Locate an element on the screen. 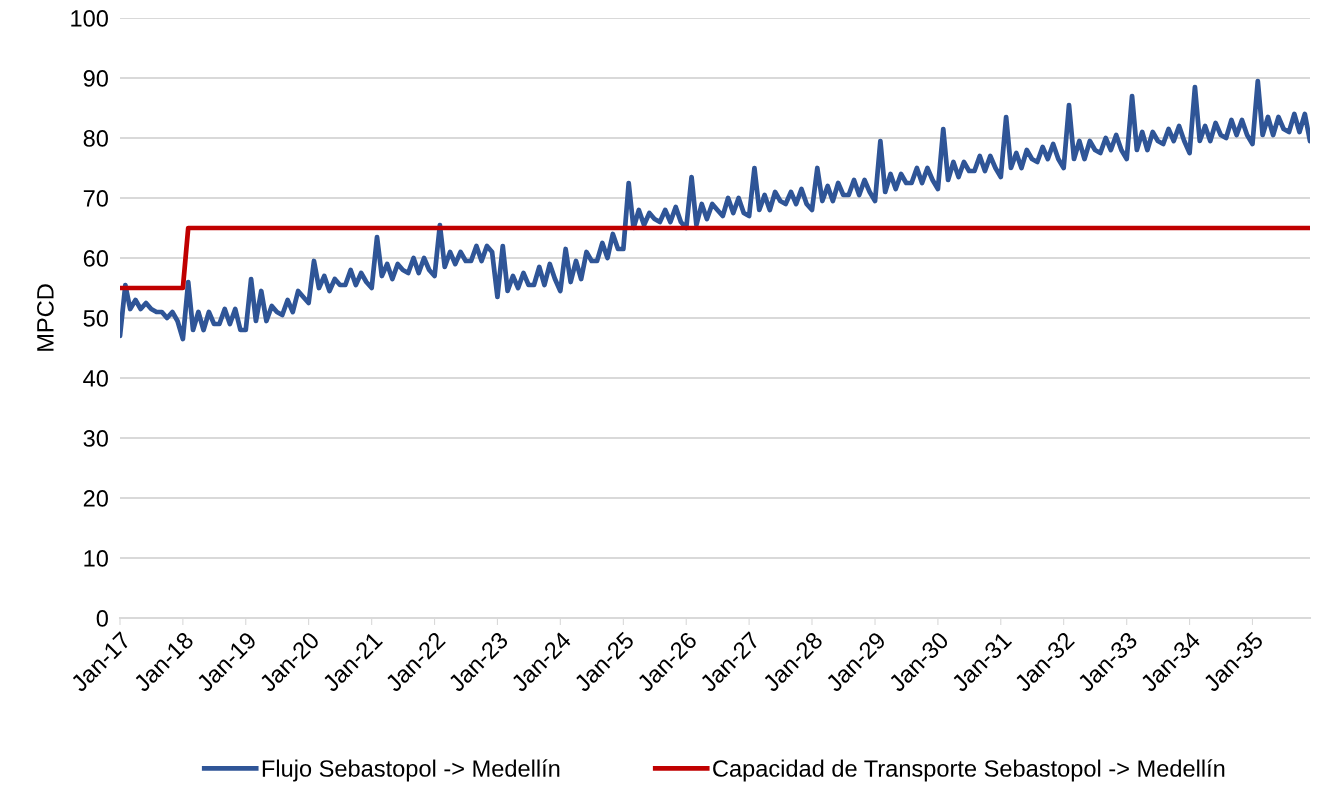 This screenshot has height=792, width=1325. y-tick-label: 40 is located at coordinates (95, 378).